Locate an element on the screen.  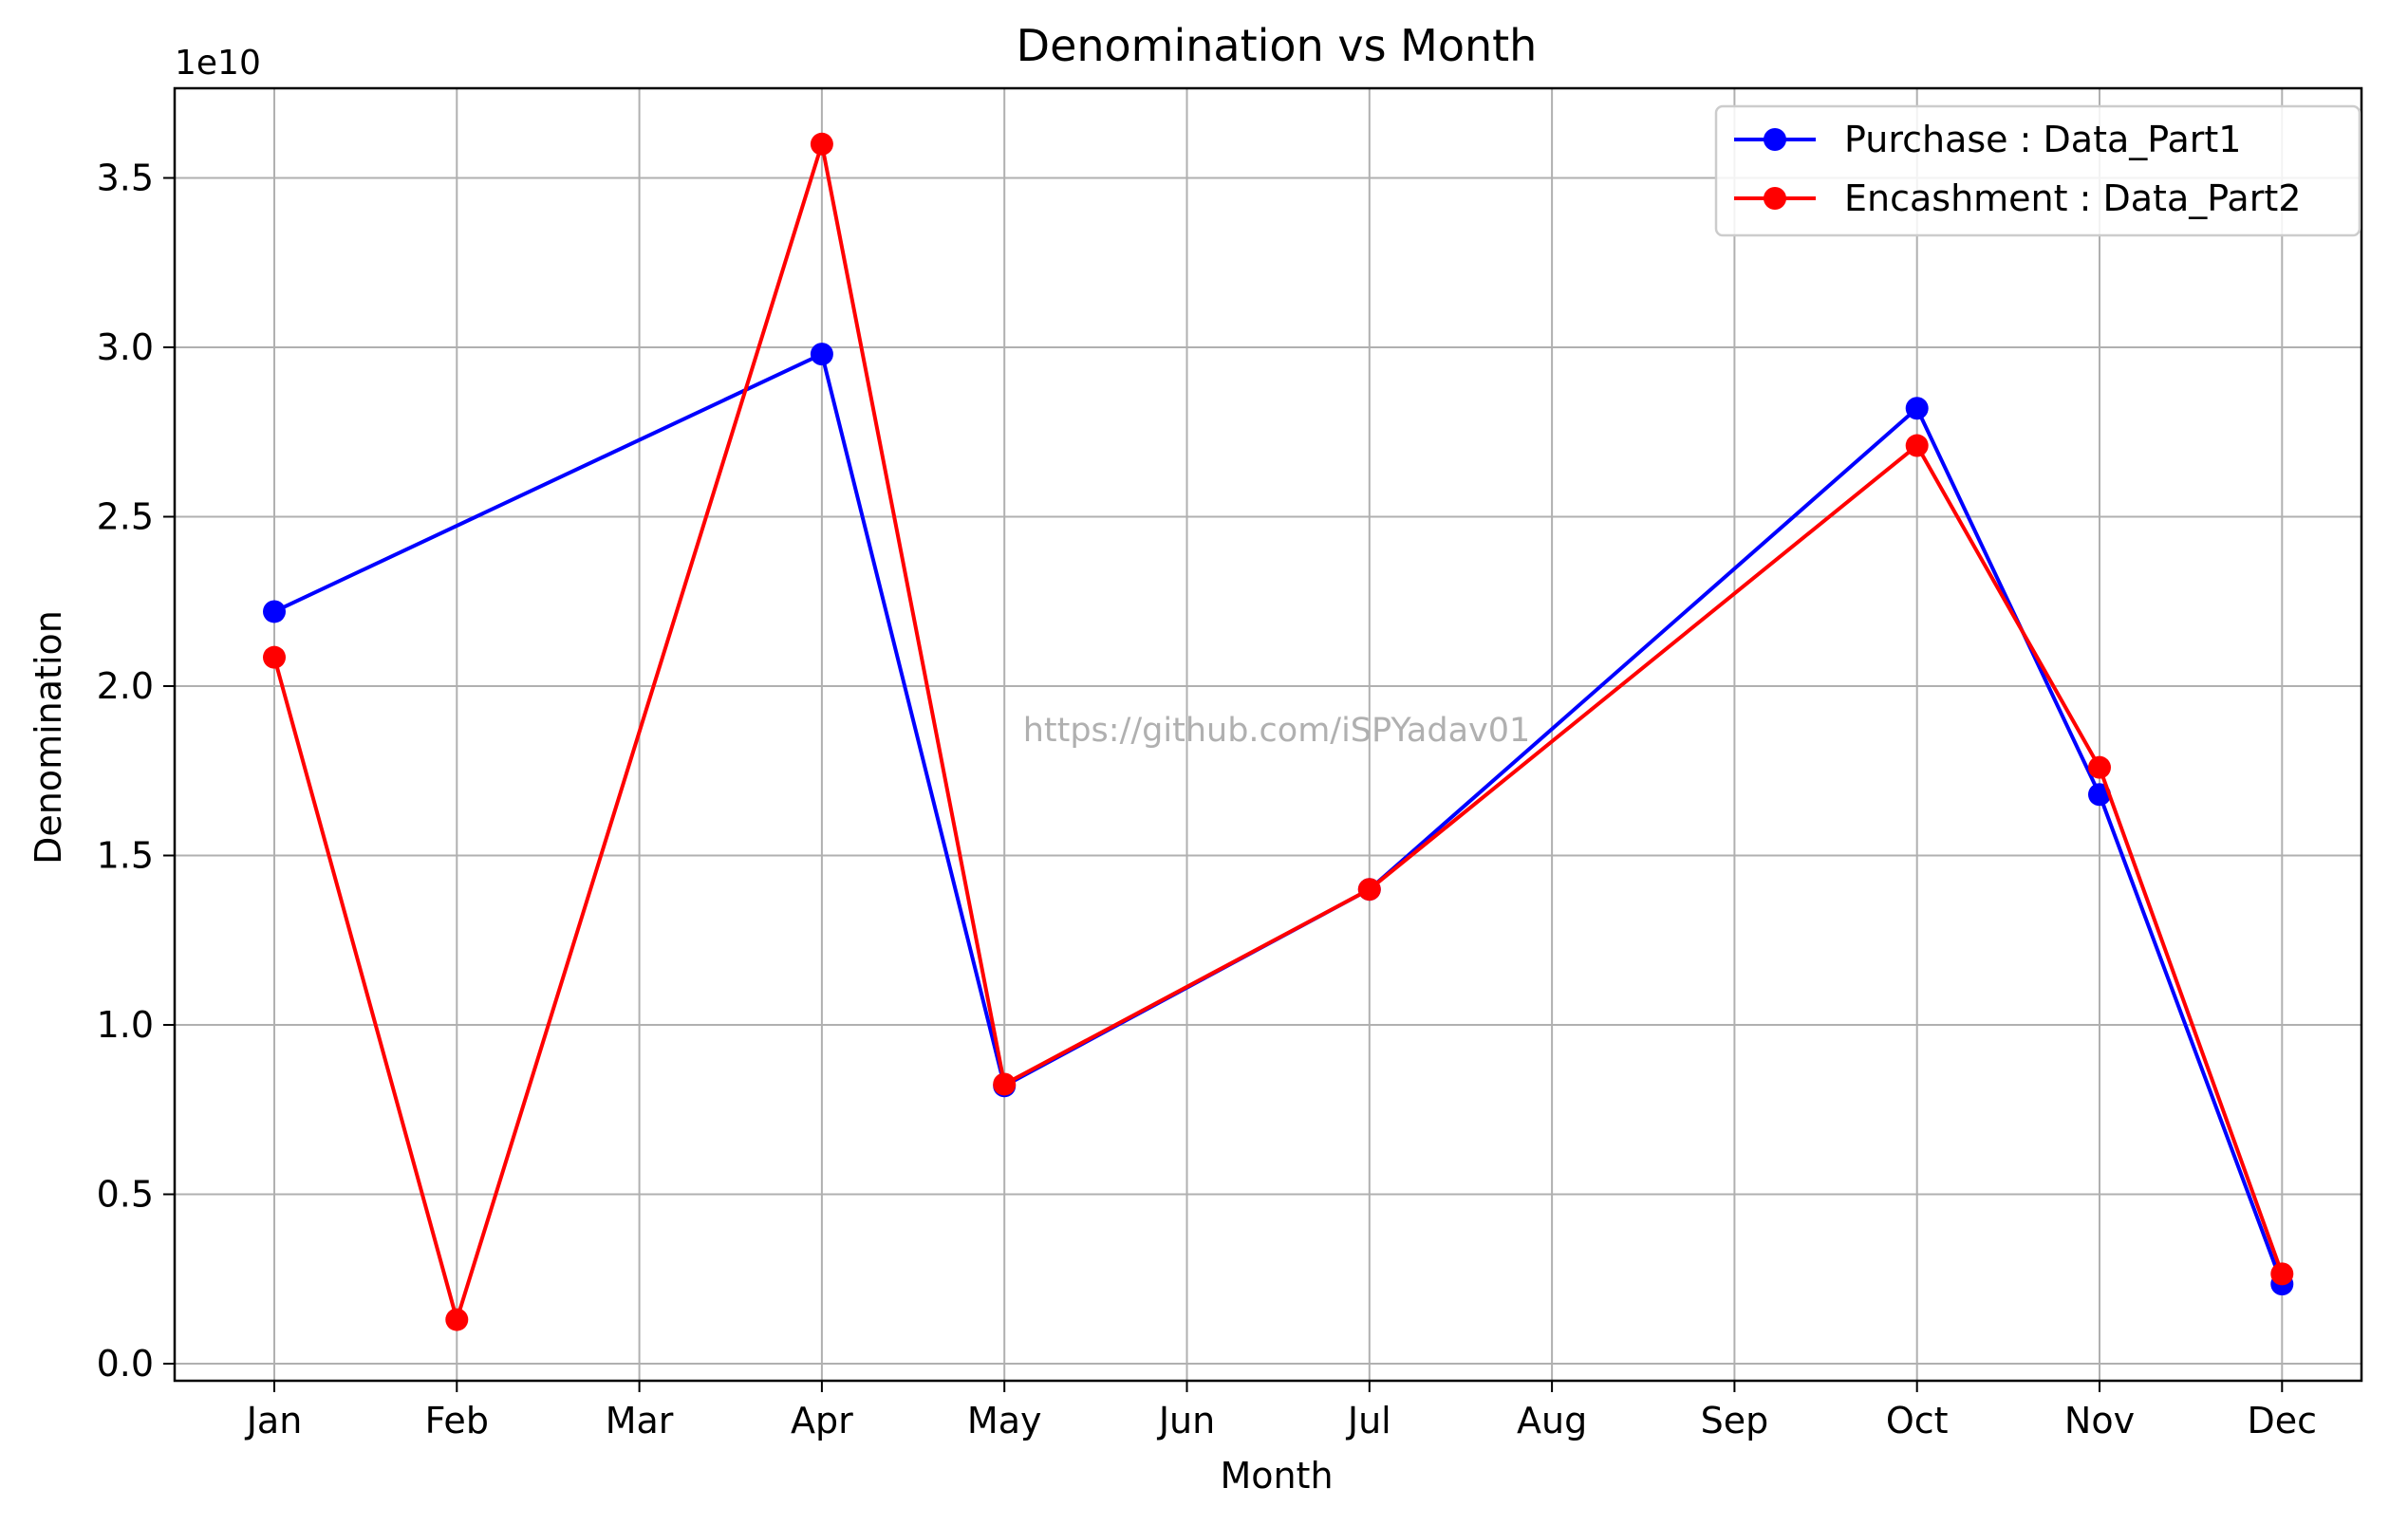
x-tick-label: Apr is located at coordinates (822, 1420).